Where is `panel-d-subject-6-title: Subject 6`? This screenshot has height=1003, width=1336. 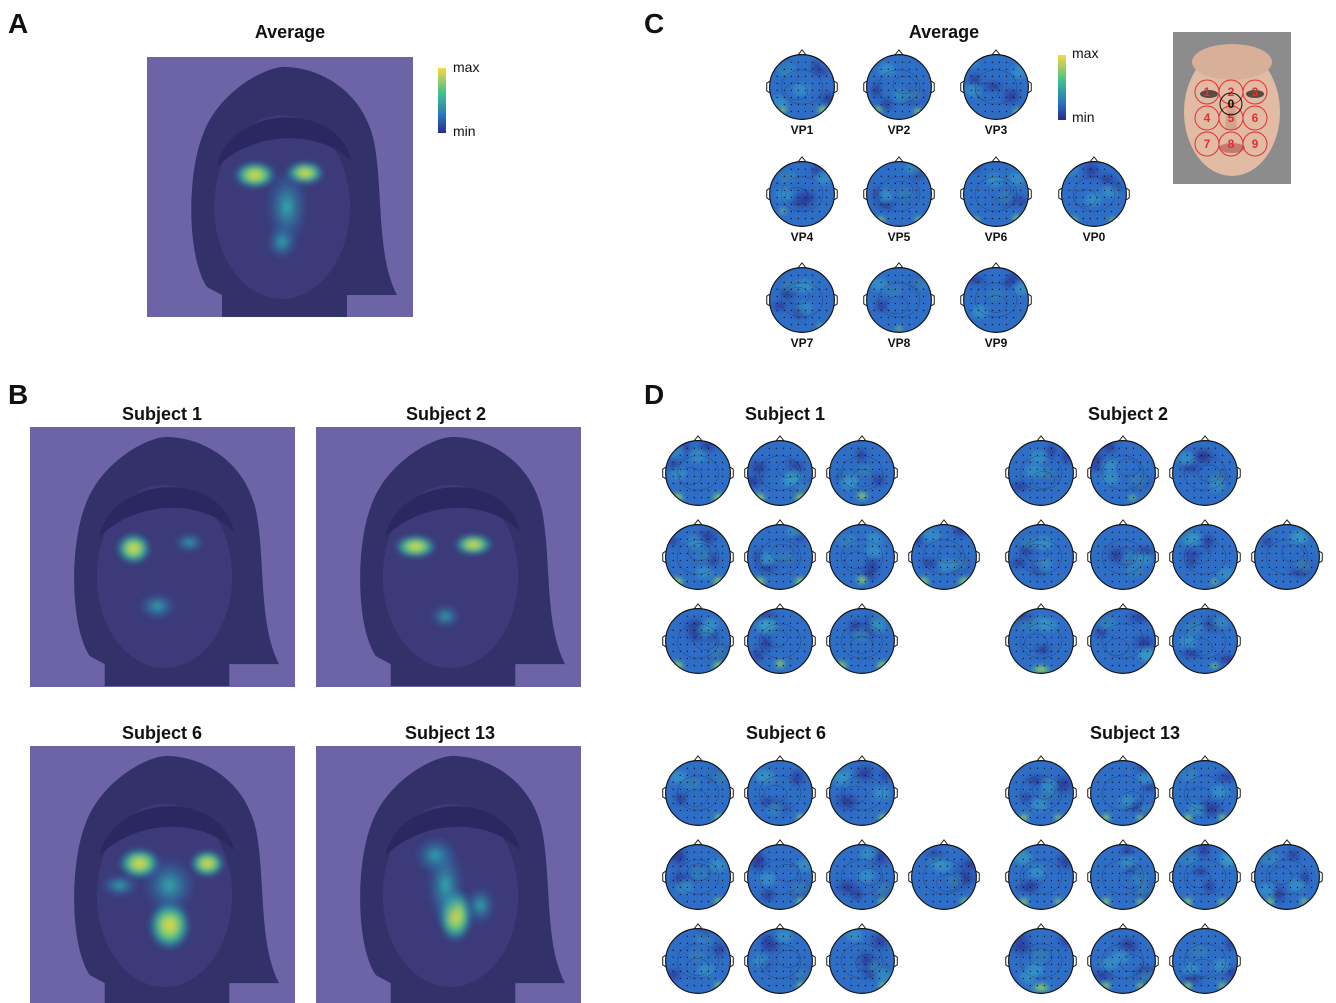
panel-d-subject-6-title: Subject 6 is located at coordinates (786, 733).